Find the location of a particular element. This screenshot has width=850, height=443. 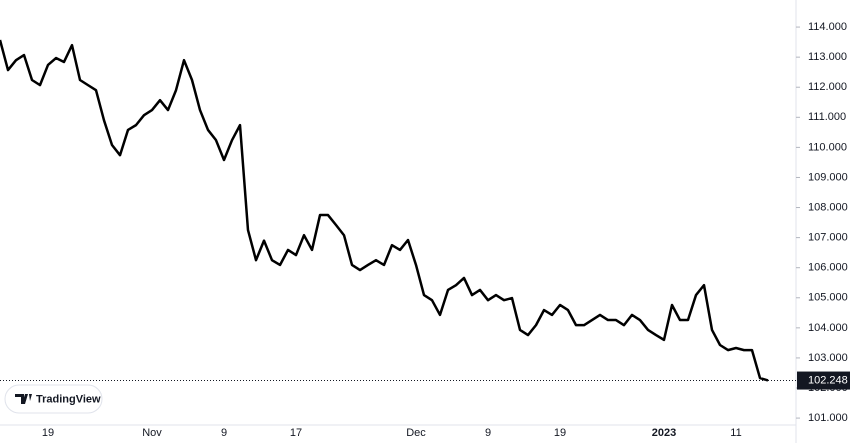

logo-box is located at coordinates (53, 399).